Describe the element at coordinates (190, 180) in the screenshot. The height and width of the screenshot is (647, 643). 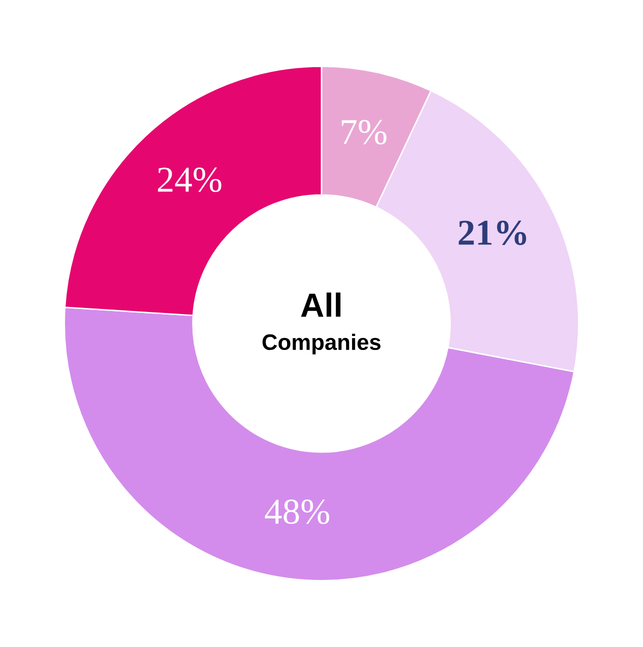
I see `data-label: 24%` at that location.